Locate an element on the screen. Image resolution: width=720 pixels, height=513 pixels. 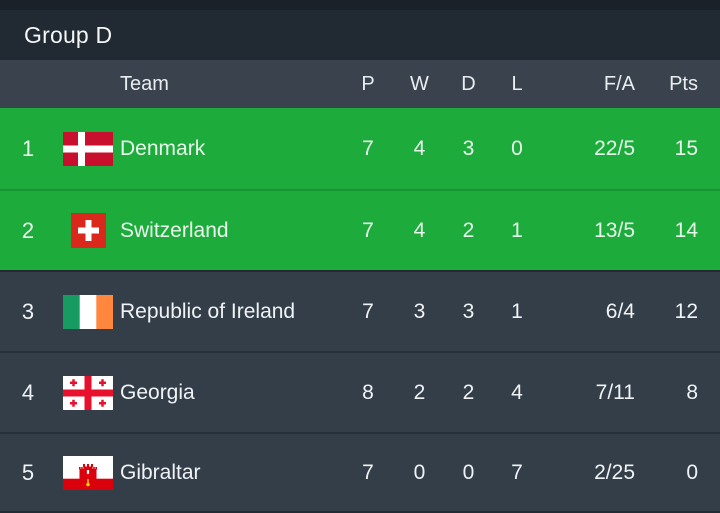
team-name: Switzerland is located at coordinates (174, 230).